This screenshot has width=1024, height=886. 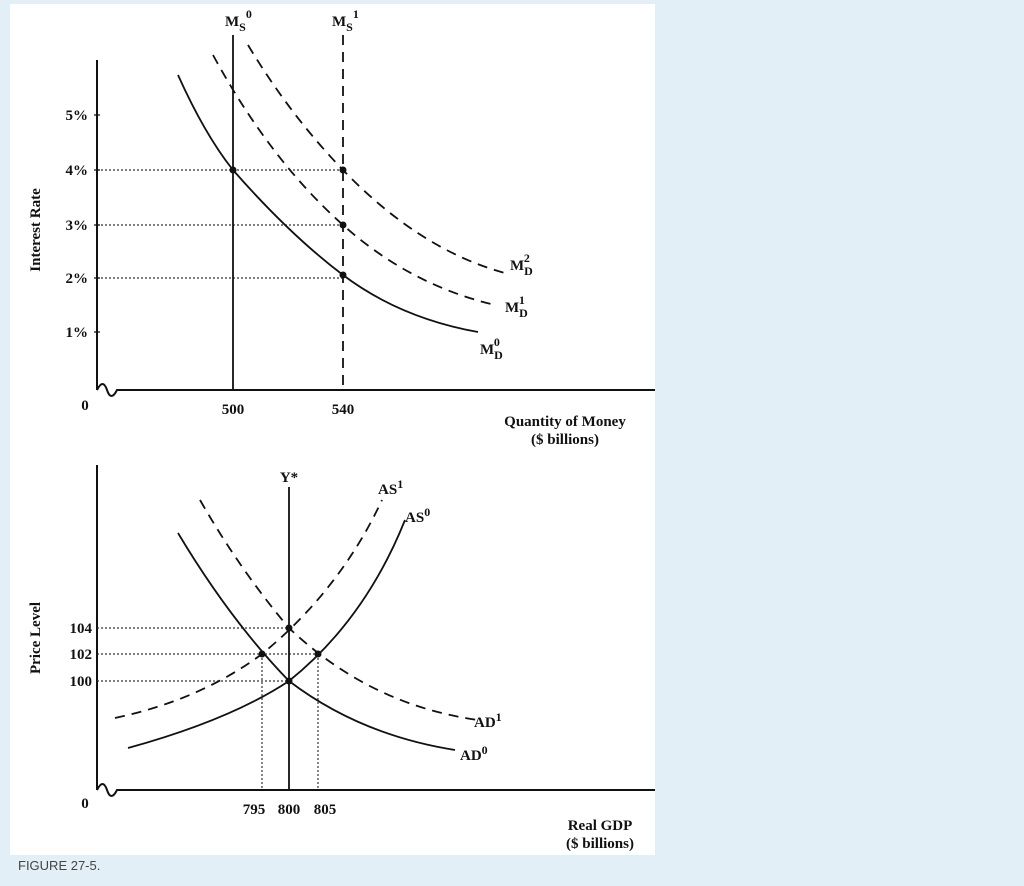 I want to click on caption: FIGURE 27-5., so click(x=59, y=865).